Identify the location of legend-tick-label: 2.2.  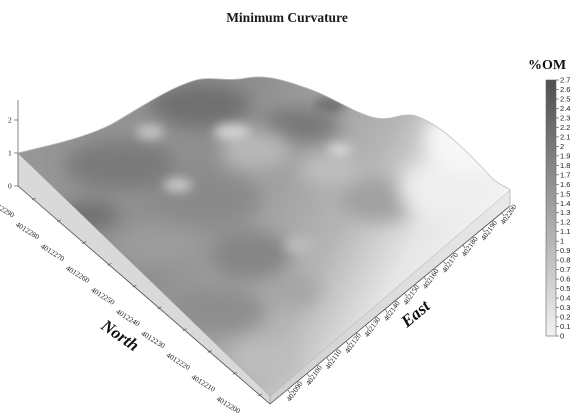
(565, 127).